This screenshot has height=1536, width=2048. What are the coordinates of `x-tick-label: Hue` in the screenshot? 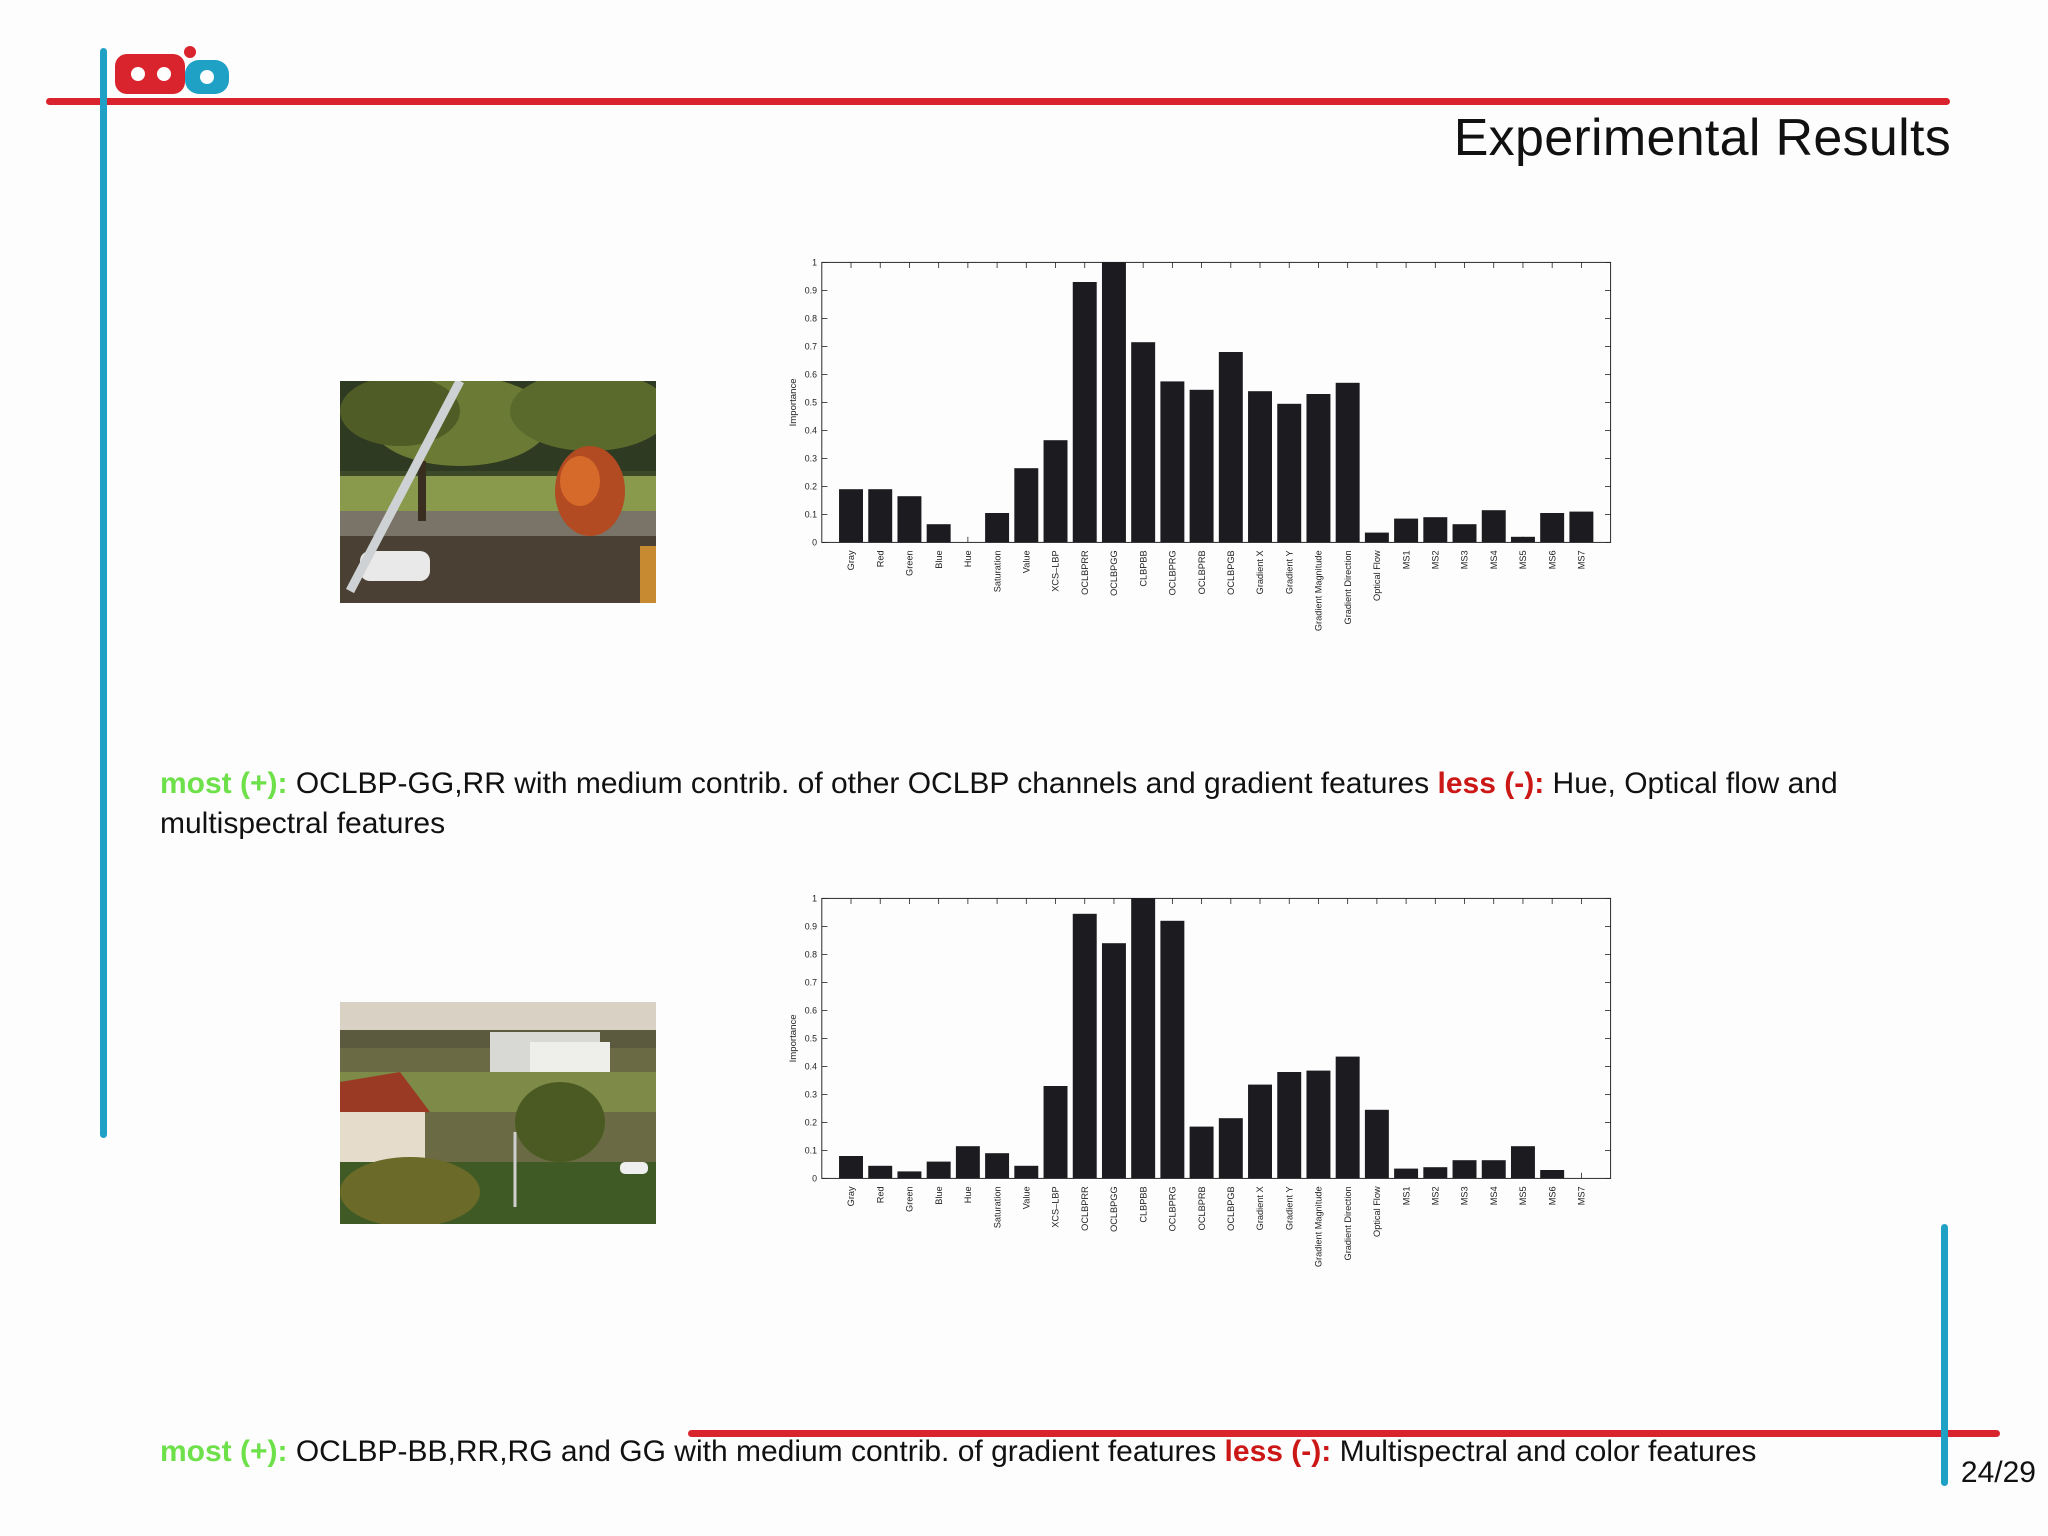 It's located at (968, 558).